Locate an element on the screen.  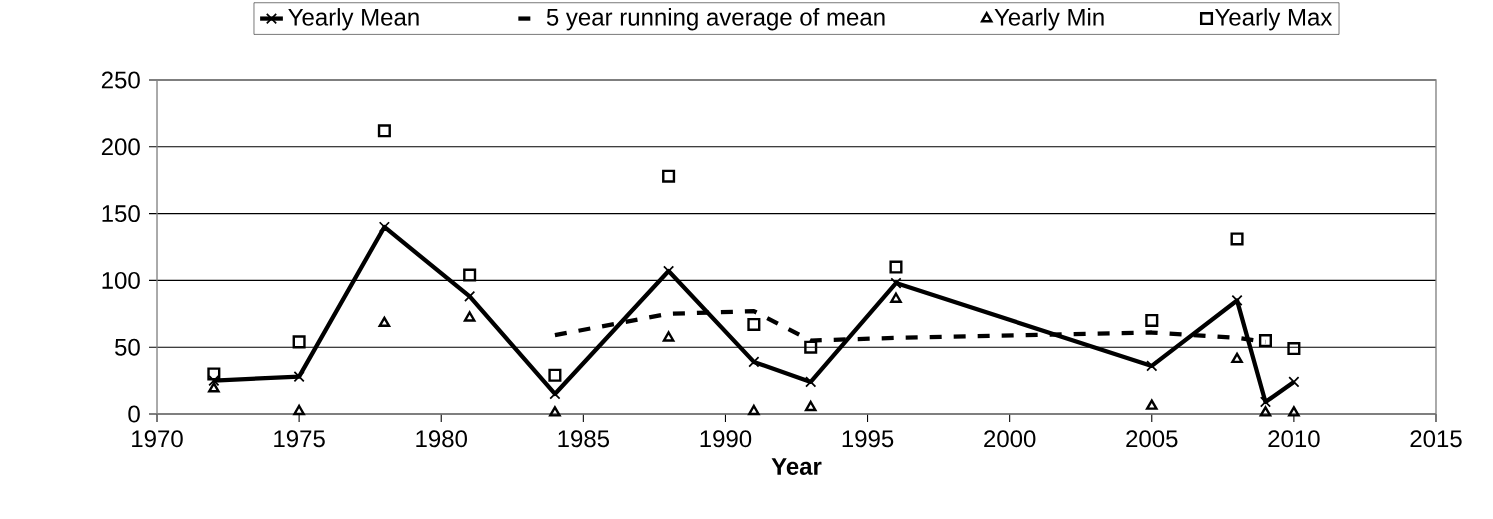
y-tick-label: 200 is located at coordinates (120, 147).